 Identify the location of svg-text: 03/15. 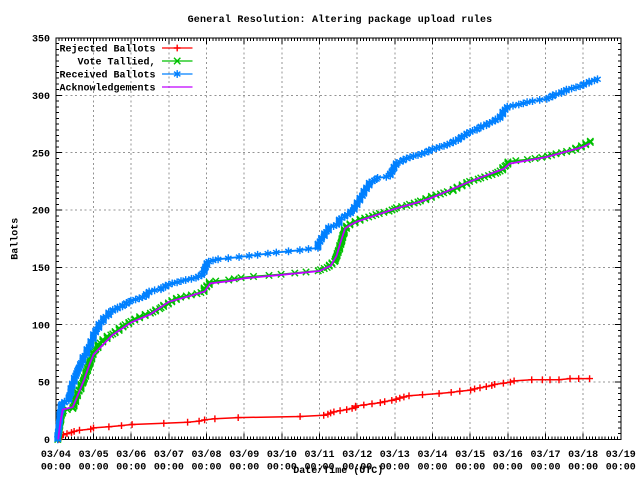
(470, 455).